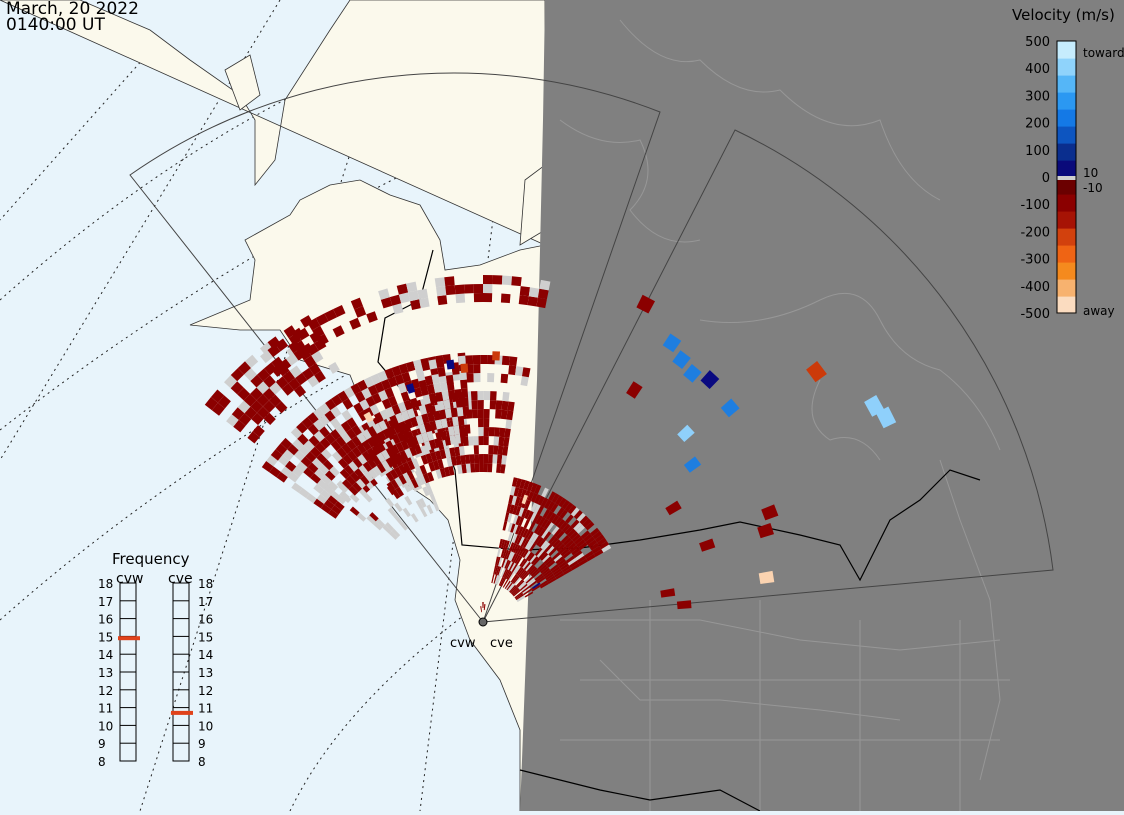  Describe the element at coordinates (481, 634) in the screenshot. I see `radar-sites: cvw cve` at that location.